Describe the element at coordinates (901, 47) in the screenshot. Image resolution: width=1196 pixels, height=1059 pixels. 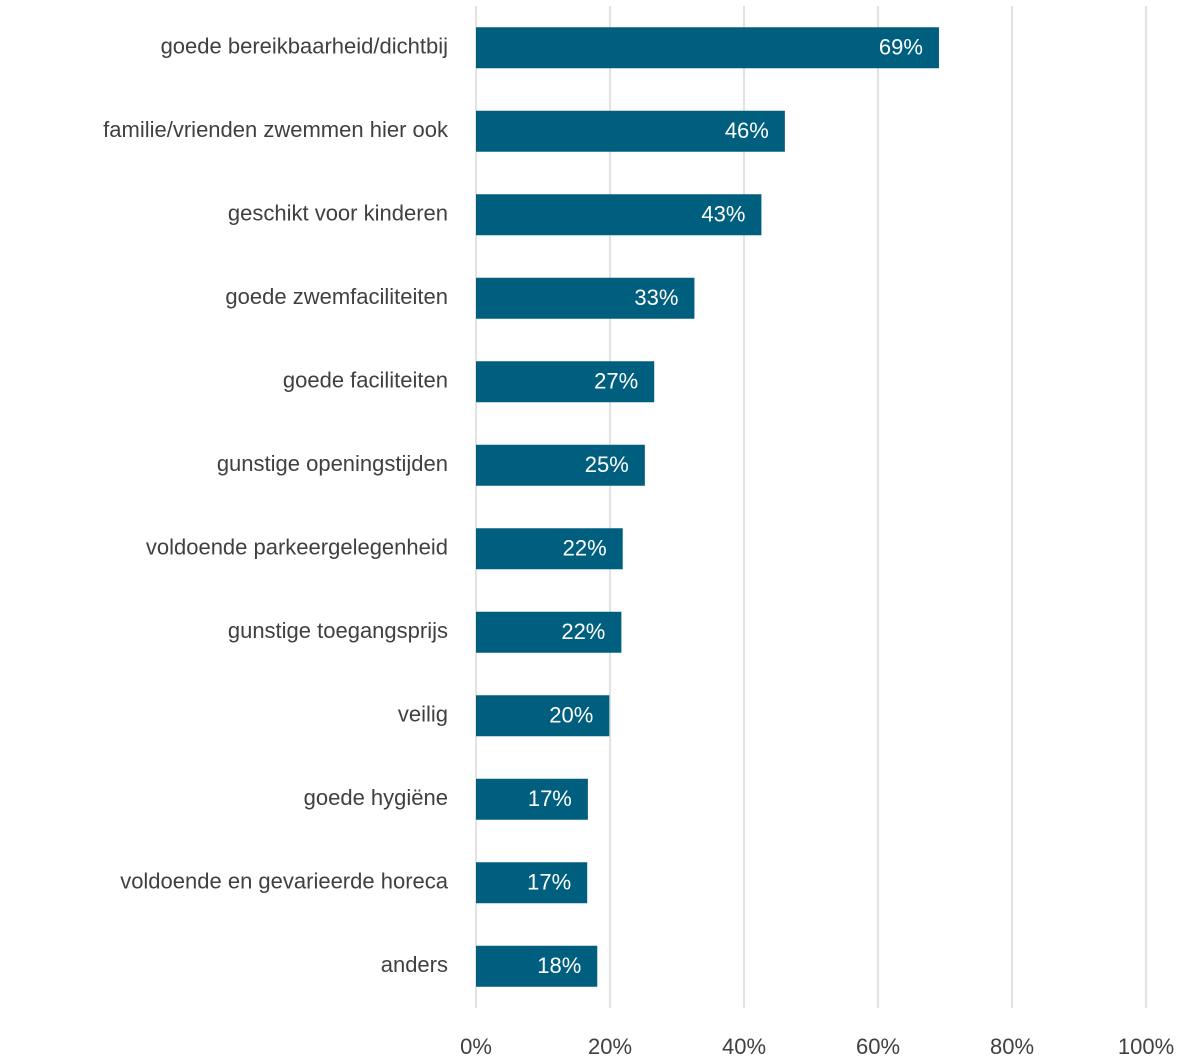
I see `data-label: 69%` at that location.